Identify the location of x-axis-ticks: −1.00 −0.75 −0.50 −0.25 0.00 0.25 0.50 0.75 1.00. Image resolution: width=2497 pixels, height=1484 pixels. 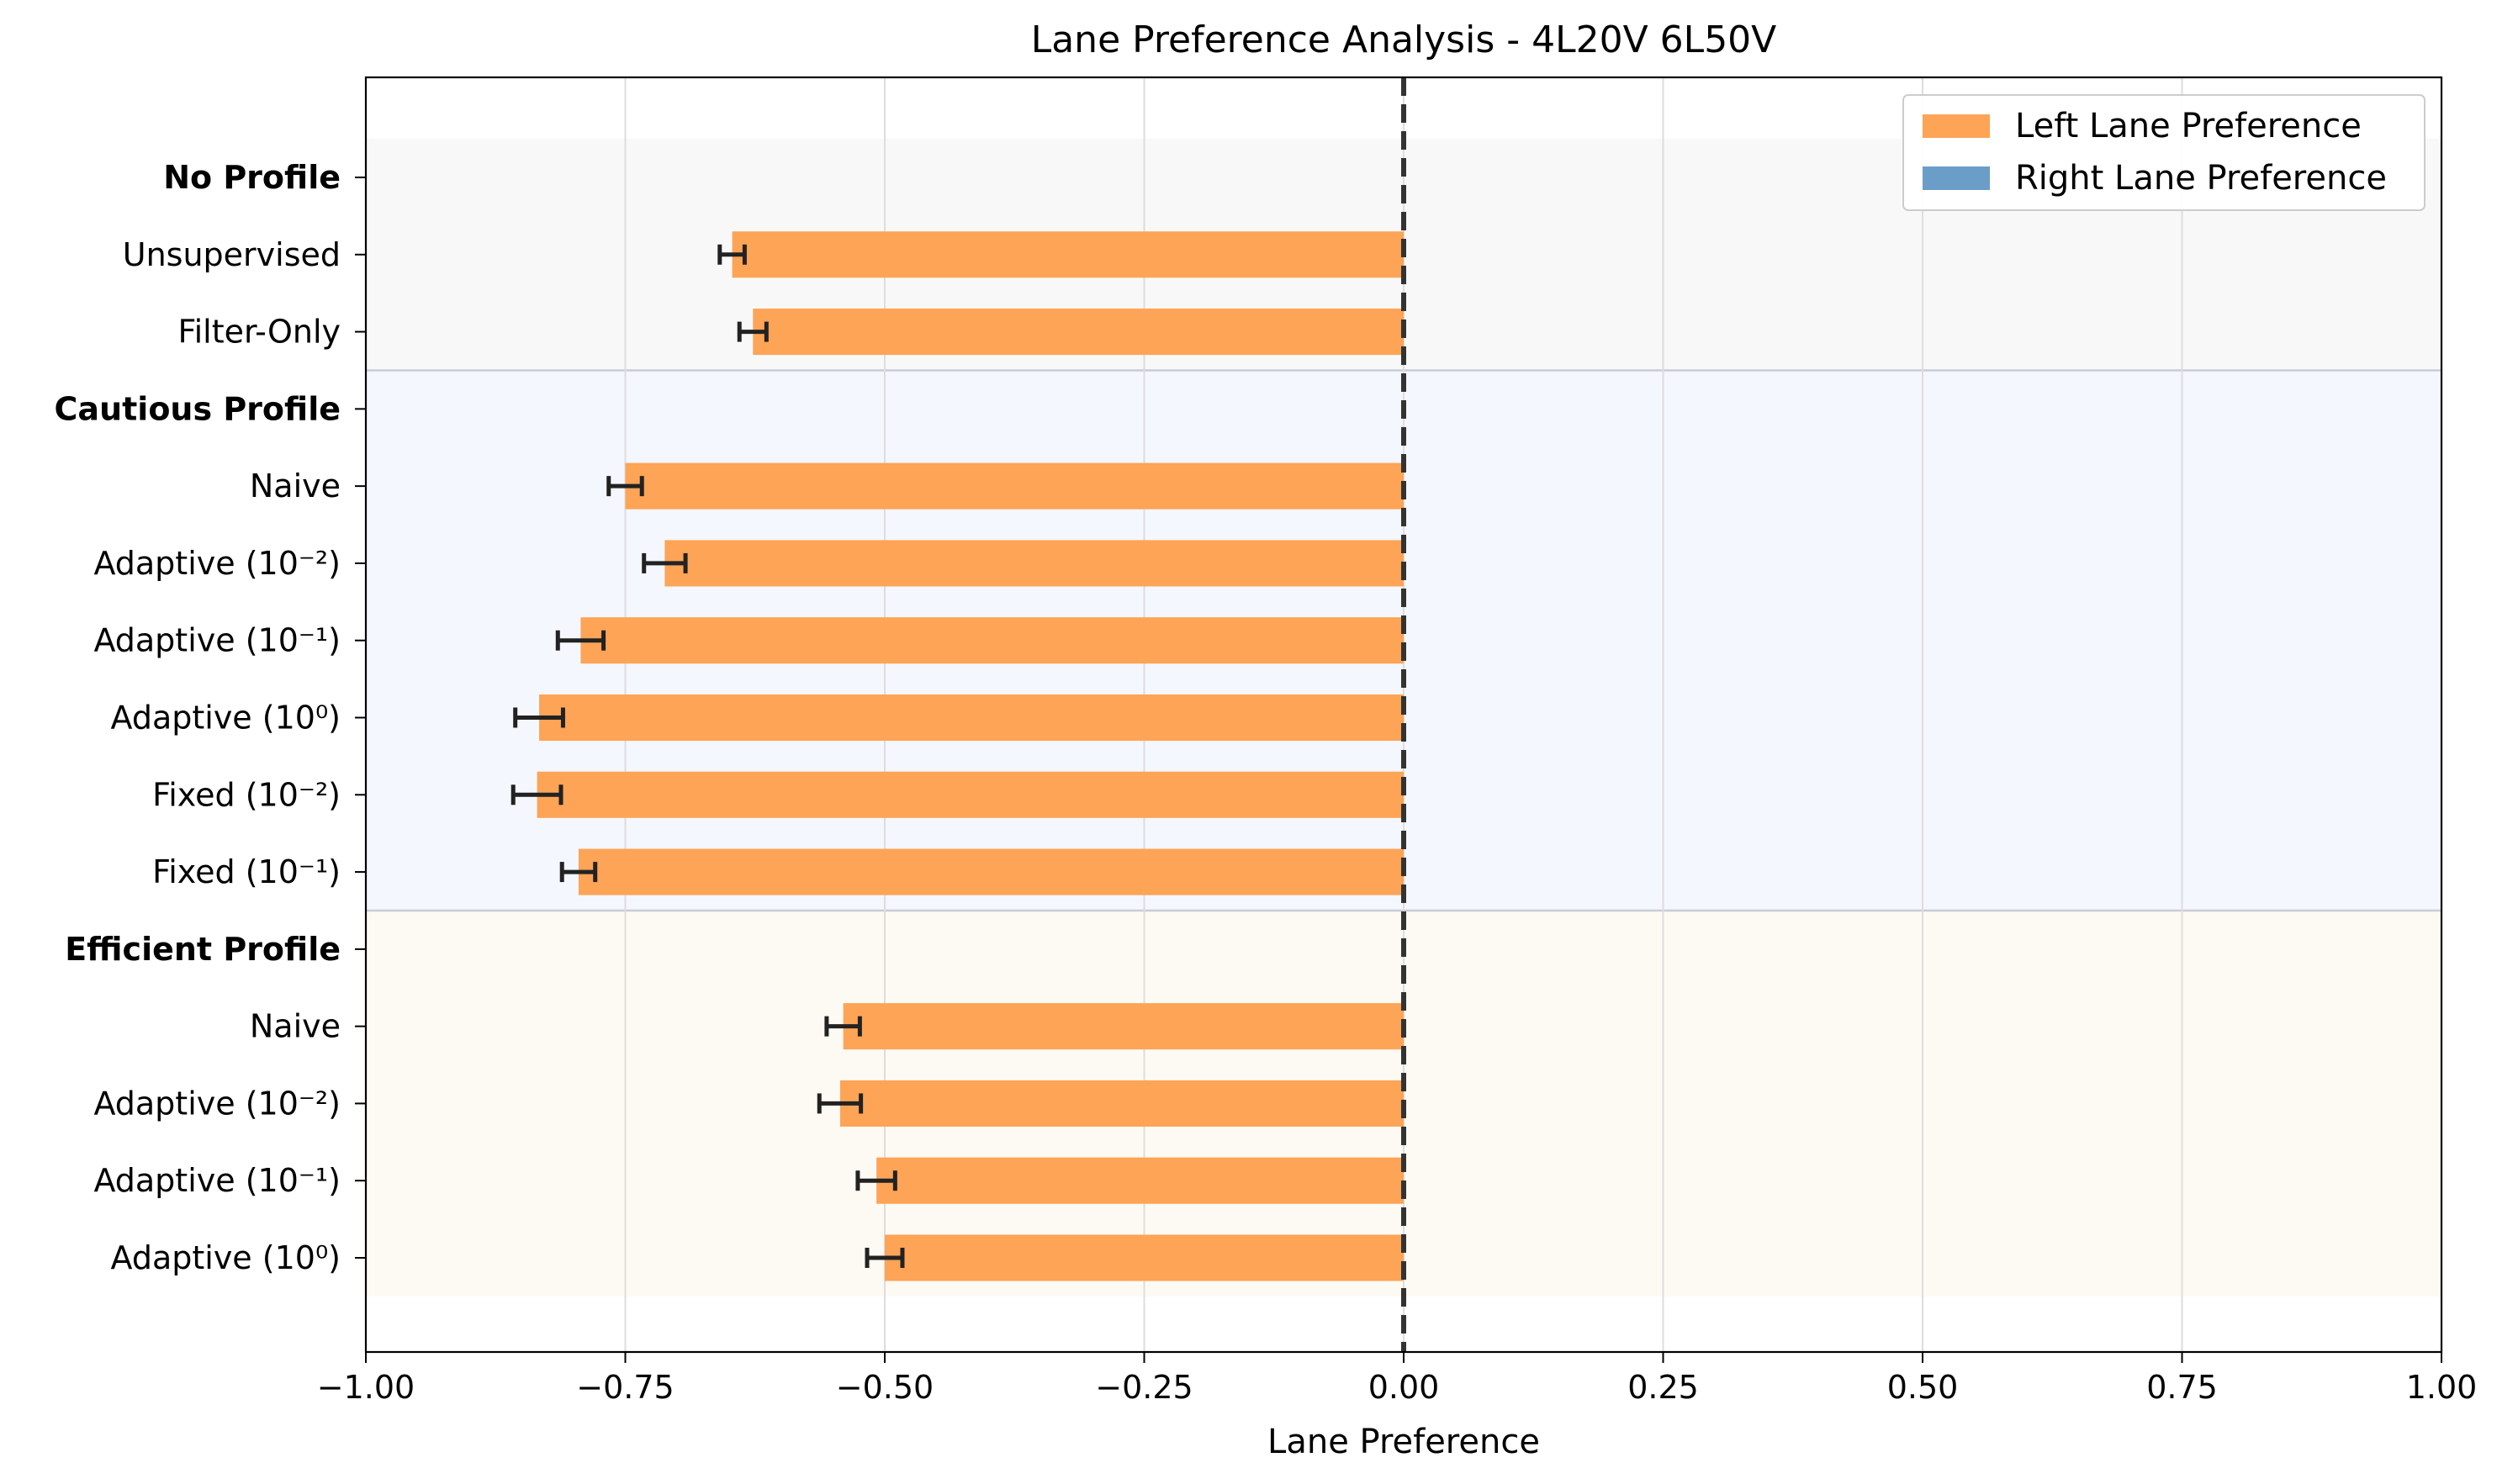
(1397, 1379).